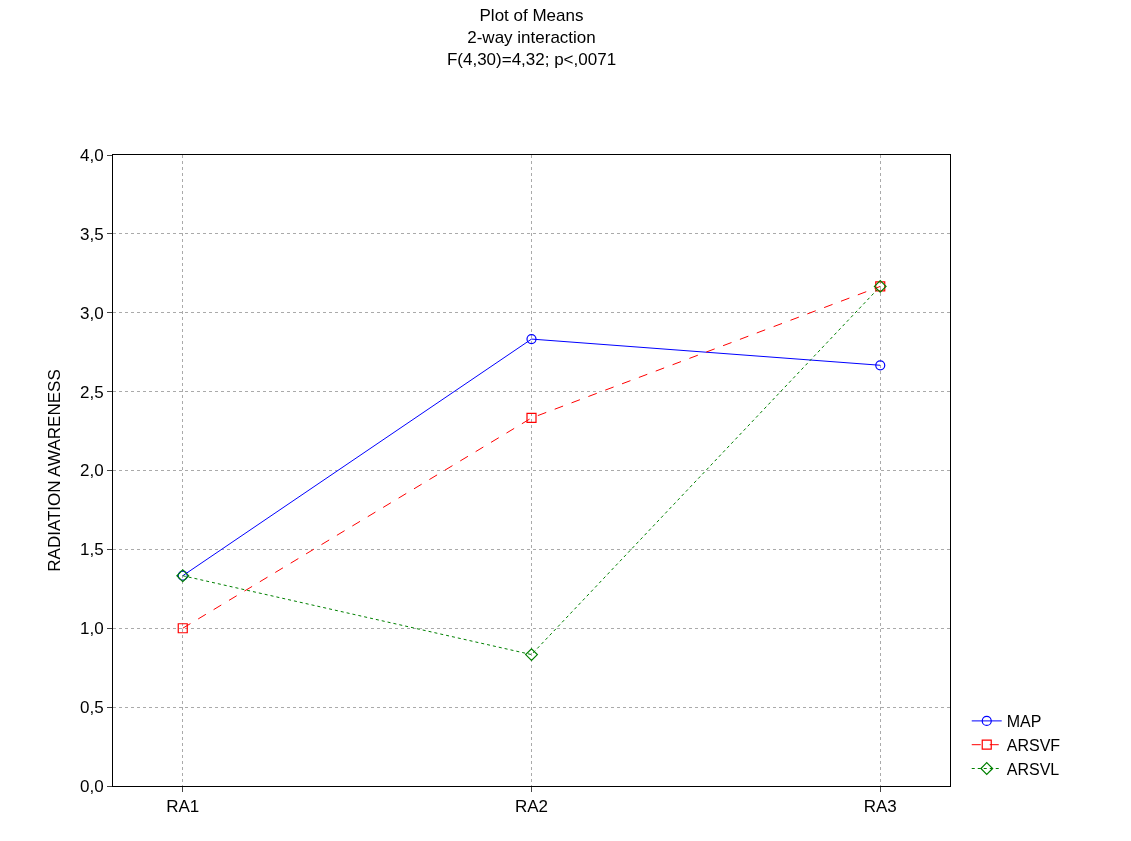 This screenshot has width=1131, height=841. I want to click on x-tick-label: RA1, so click(183, 807).